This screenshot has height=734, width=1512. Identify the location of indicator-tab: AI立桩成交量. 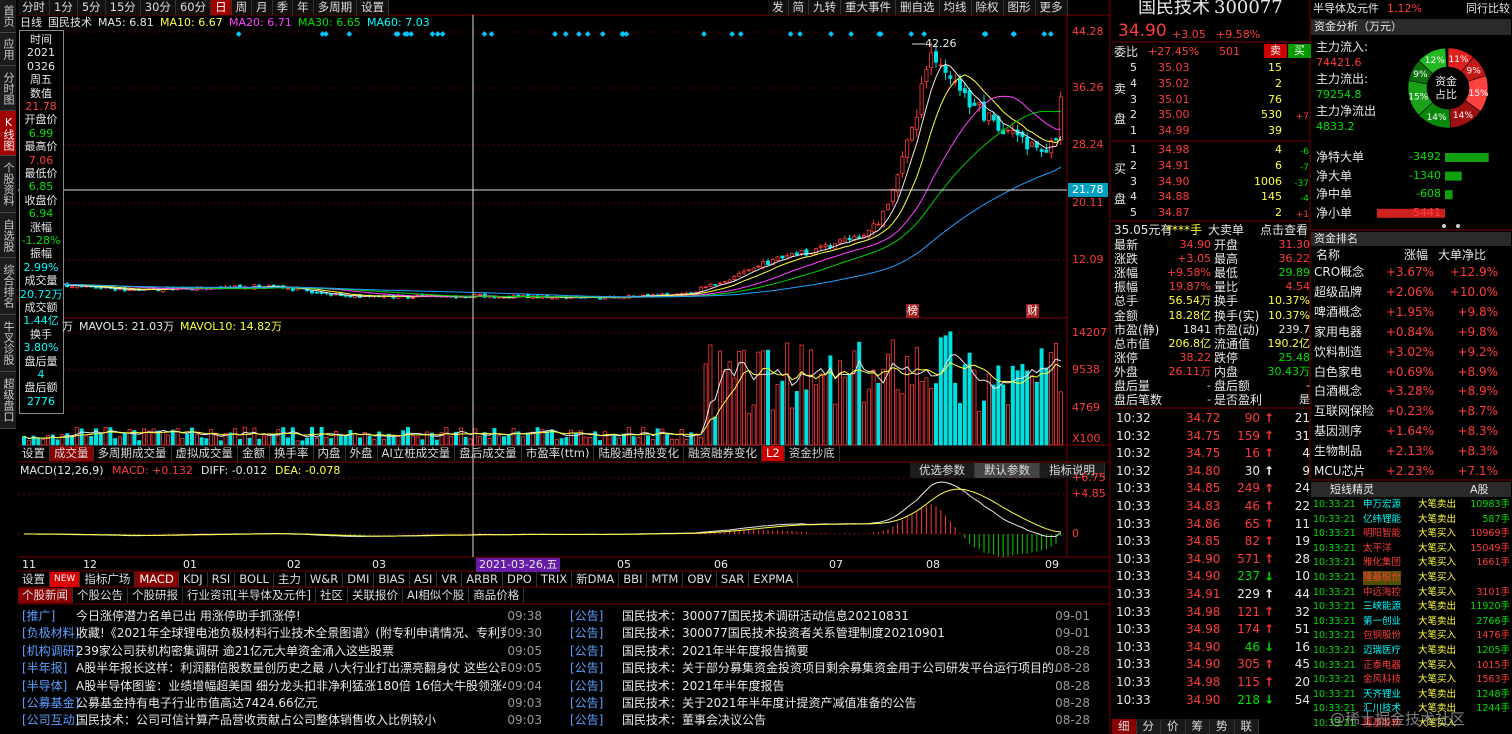
(417, 453).